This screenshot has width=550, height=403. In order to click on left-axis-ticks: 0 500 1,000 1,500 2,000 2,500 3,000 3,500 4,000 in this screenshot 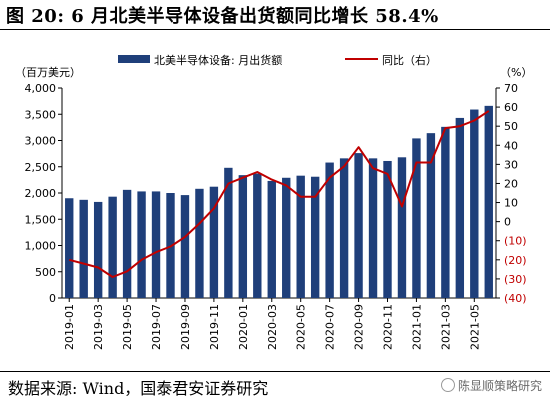, I will do `click(43, 193)`.